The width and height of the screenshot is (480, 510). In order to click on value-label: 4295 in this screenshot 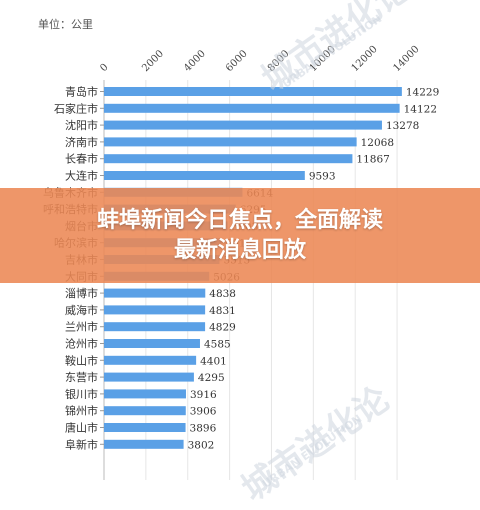, I will do `click(211, 378)`.